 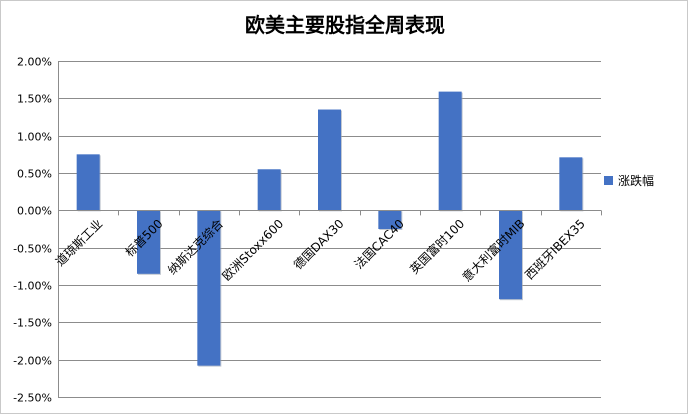 I want to click on legend-swatch, so click(x=608, y=180).